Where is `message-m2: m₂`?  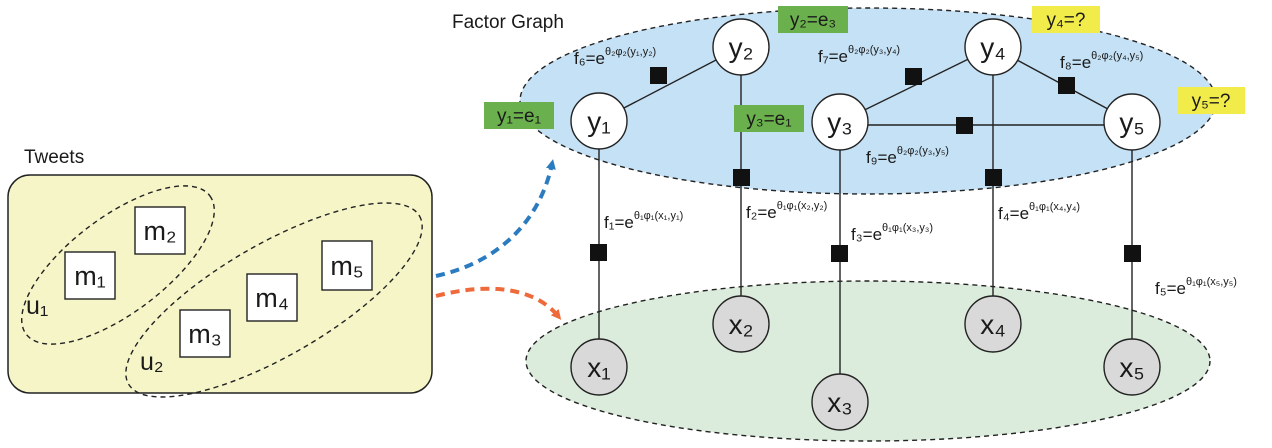 message-m2: m₂ is located at coordinates (160, 230).